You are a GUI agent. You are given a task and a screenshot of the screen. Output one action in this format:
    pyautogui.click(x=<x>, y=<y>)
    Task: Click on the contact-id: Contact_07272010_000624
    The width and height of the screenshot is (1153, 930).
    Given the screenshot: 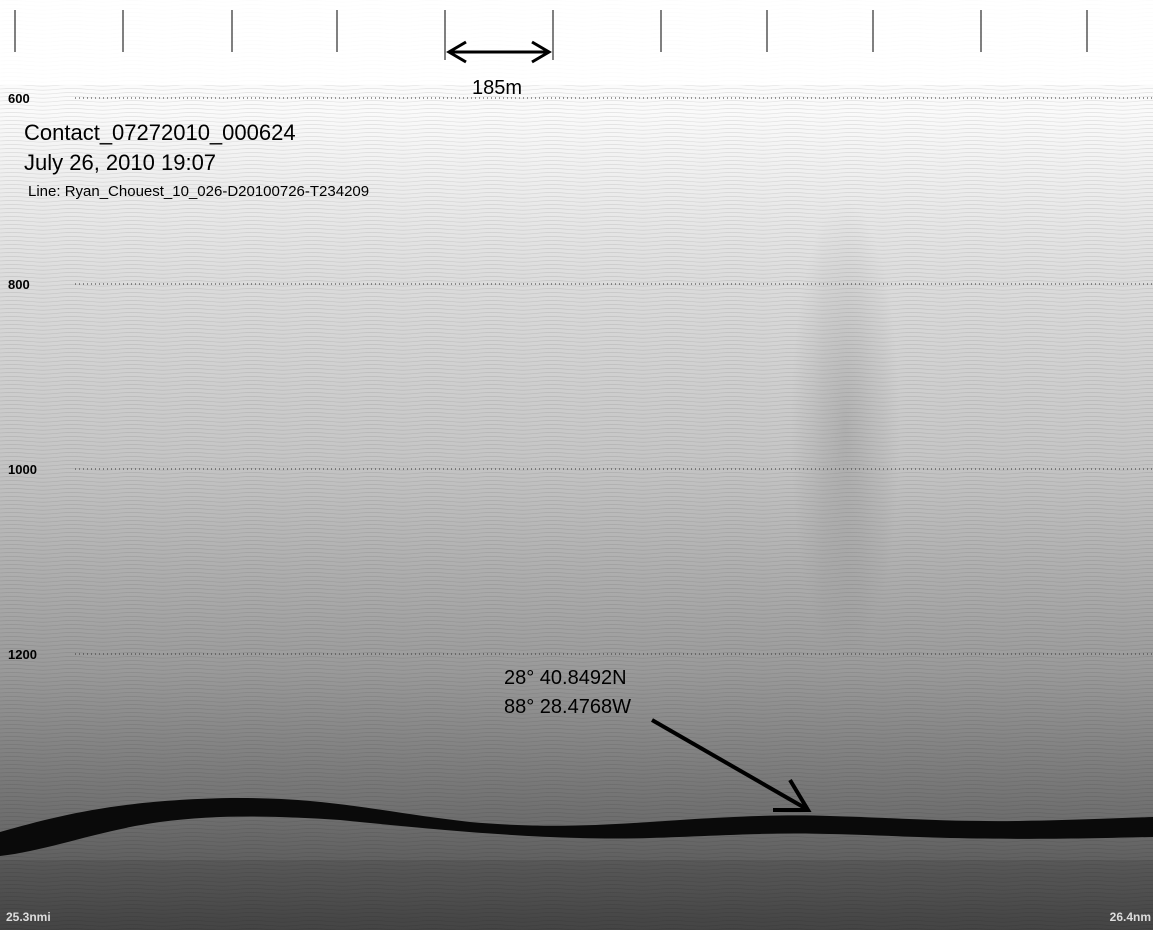 What is the action you would take?
    pyautogui.click(x=160, y=132)
    